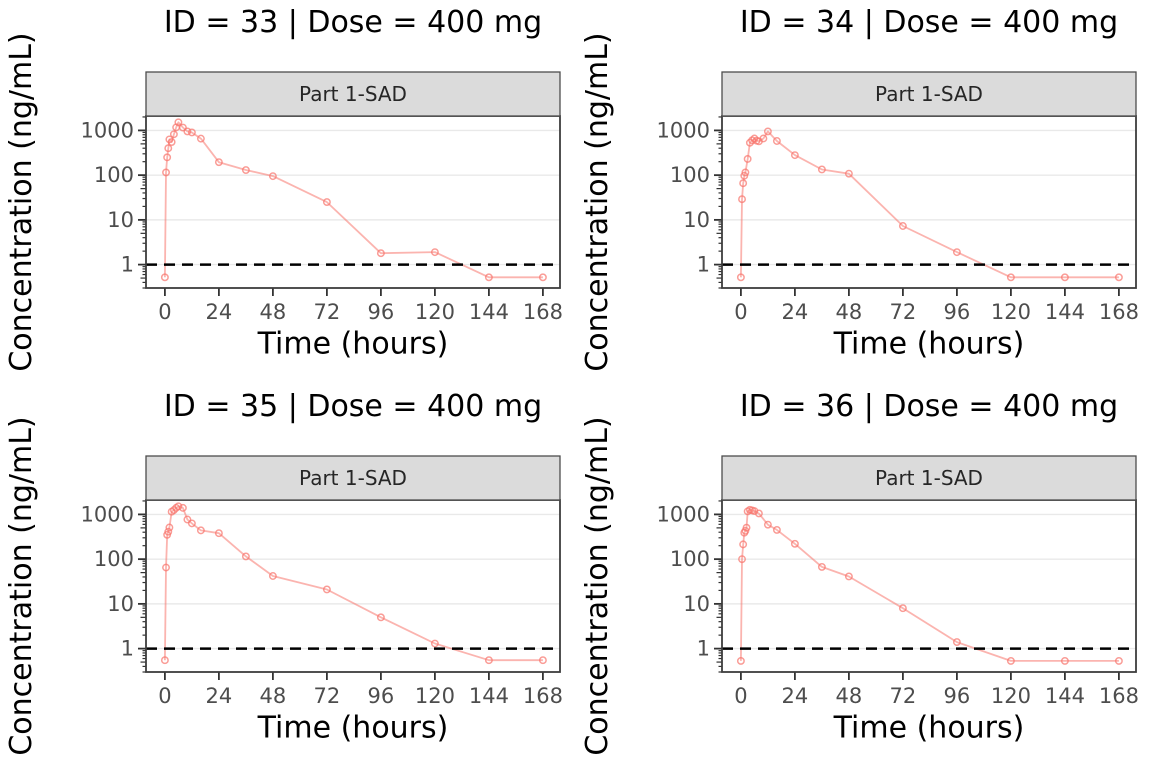  I want to click on panel-title: ID = 33 | Dose = 400 mg, so click(353, 22).